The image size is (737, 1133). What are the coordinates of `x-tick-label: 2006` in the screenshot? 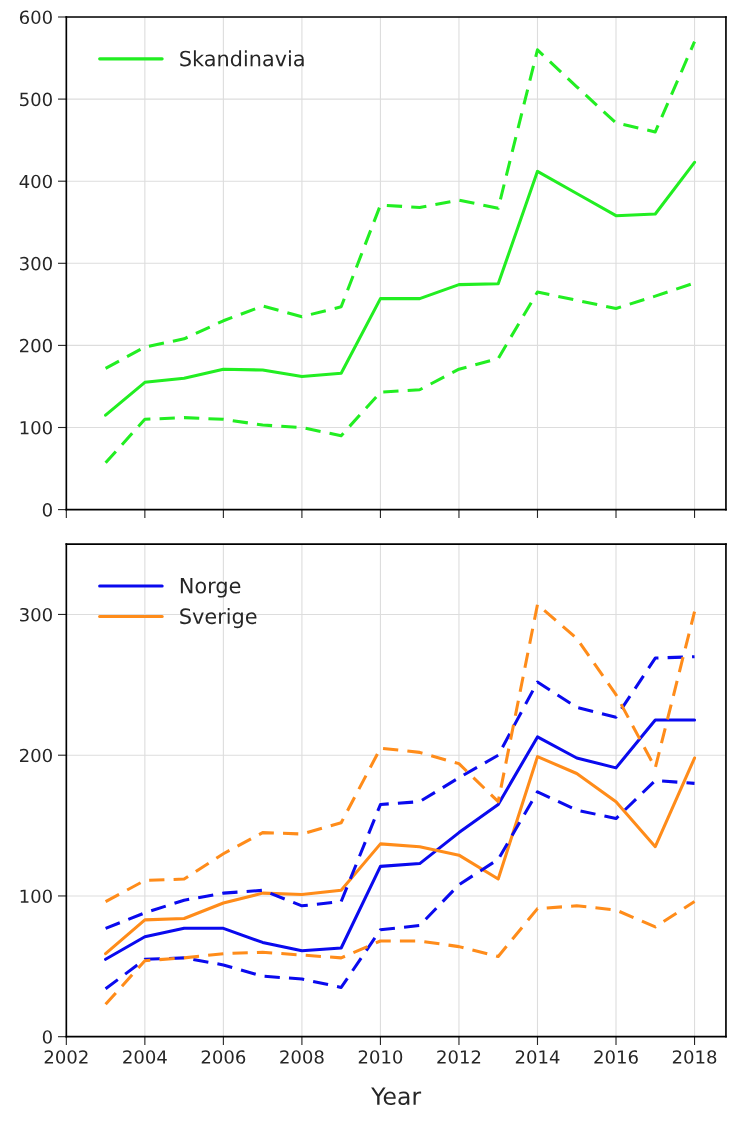 It's located at (223, 1057).